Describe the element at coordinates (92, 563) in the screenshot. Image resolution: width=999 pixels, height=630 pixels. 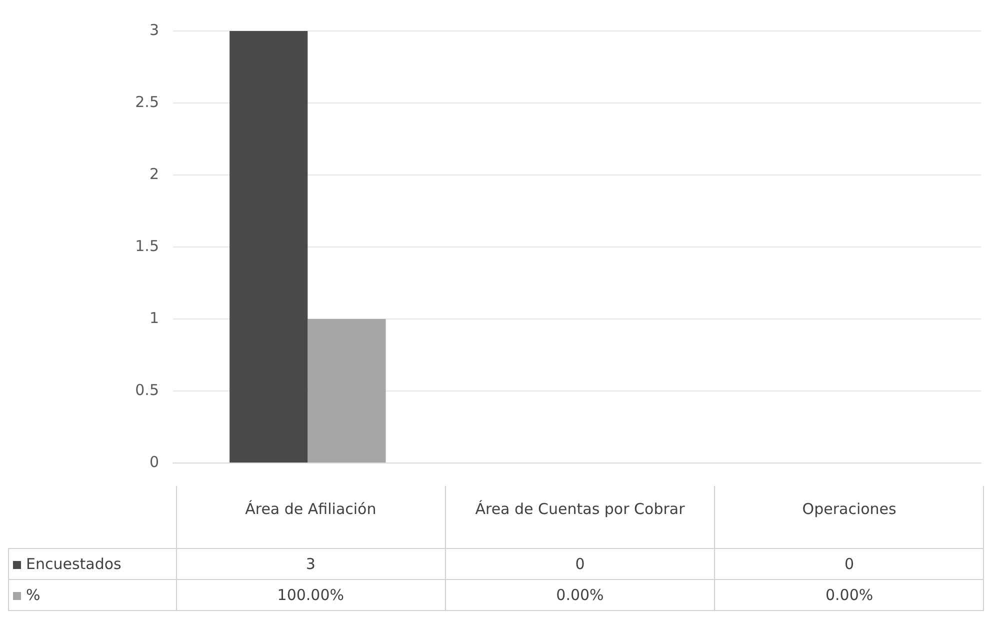
I see `legend-label: Encuestados` at that location.